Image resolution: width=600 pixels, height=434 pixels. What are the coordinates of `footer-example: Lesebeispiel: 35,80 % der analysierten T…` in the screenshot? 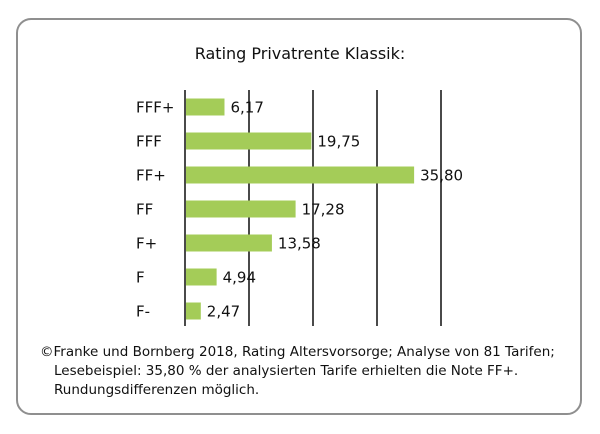 It's located at (286, 371).